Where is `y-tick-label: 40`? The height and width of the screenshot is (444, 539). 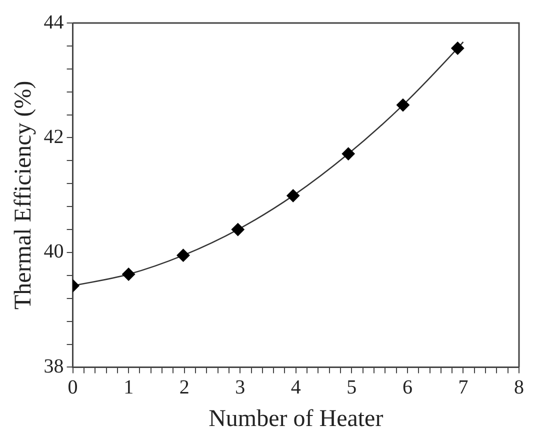 y-tick-label: 40 is located at coordinates (54, 251).